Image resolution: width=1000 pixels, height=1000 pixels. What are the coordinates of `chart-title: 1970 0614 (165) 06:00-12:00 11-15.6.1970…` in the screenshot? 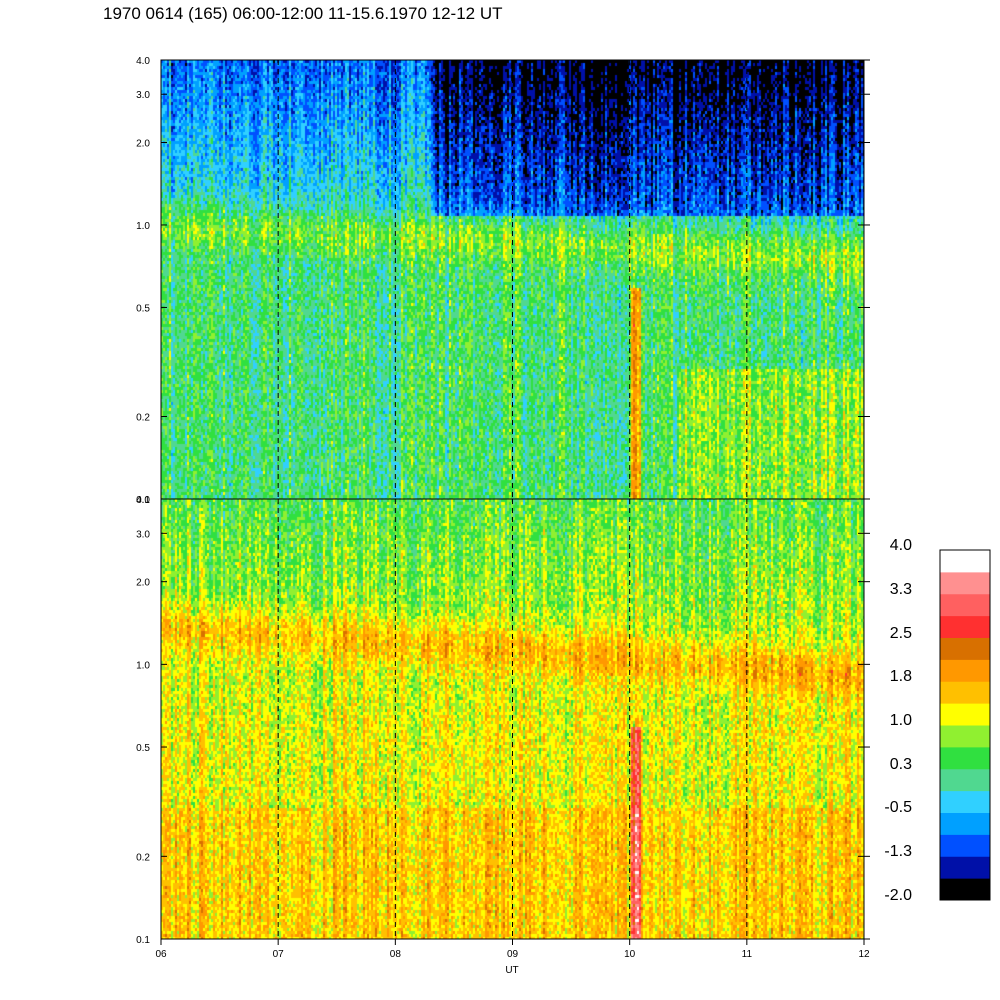 It's located at (303, 13).